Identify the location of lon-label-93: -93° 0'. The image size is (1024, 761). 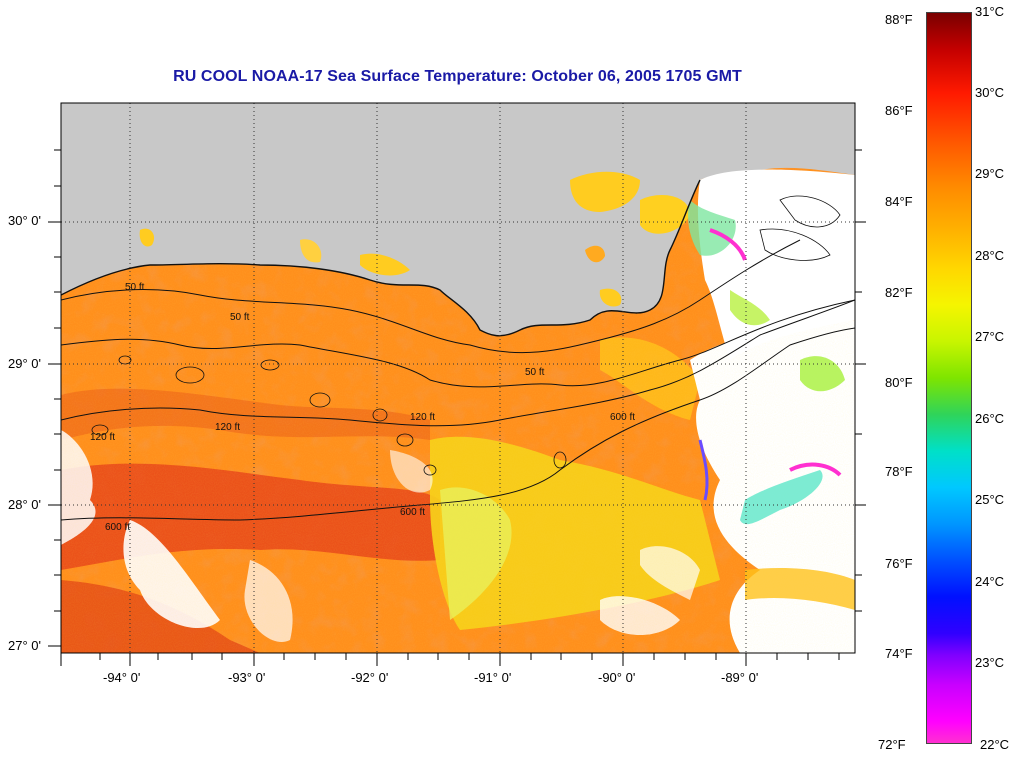
(247, 677).